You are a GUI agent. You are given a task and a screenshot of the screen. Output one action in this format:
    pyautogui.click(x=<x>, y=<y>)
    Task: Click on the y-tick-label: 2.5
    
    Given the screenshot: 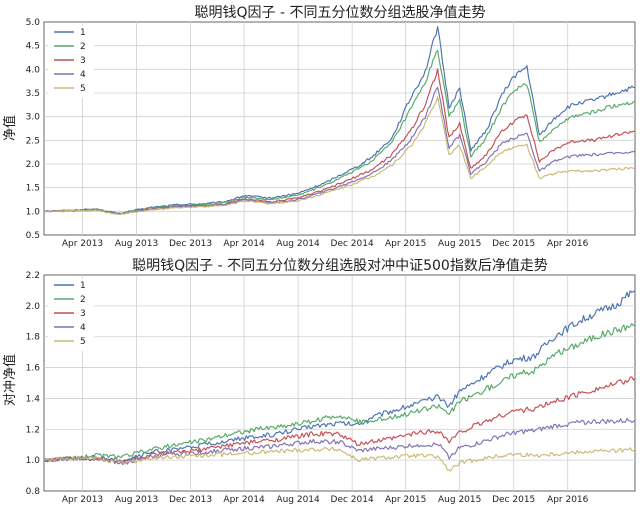 What is the action you would take?
    pyautogui.click(x=33, y=141)
    